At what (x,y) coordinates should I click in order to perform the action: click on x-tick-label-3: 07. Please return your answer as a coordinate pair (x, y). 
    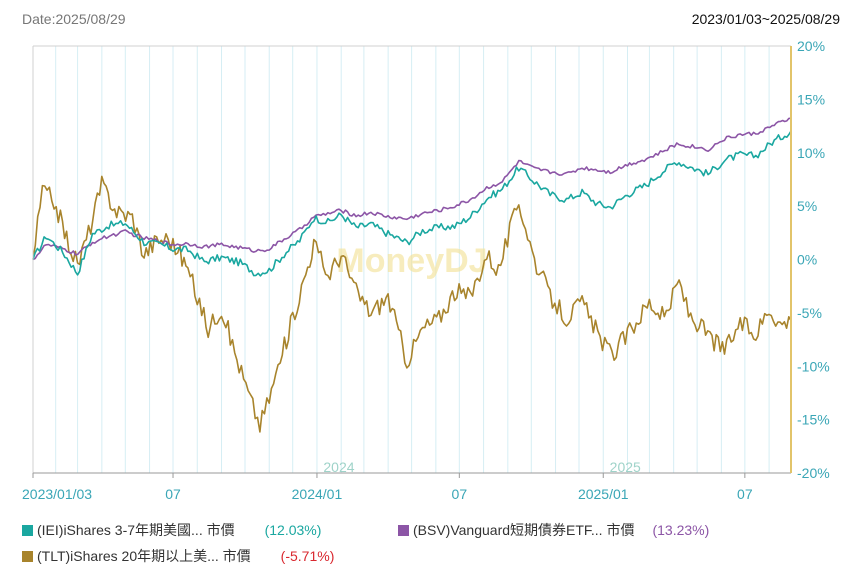
    Looking at the image, I should click on (460, 494).